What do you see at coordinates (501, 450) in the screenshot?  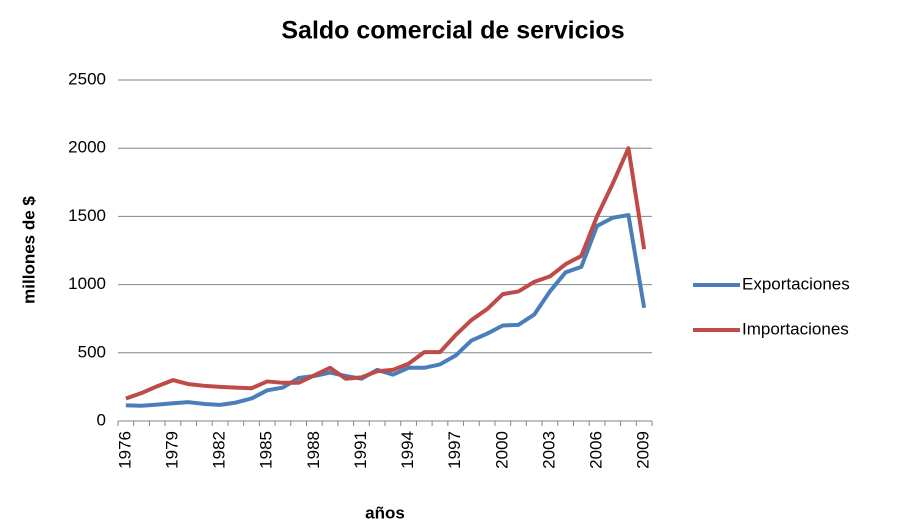 I see `x-tick-label: 2000` at bounding box center [501, 450].